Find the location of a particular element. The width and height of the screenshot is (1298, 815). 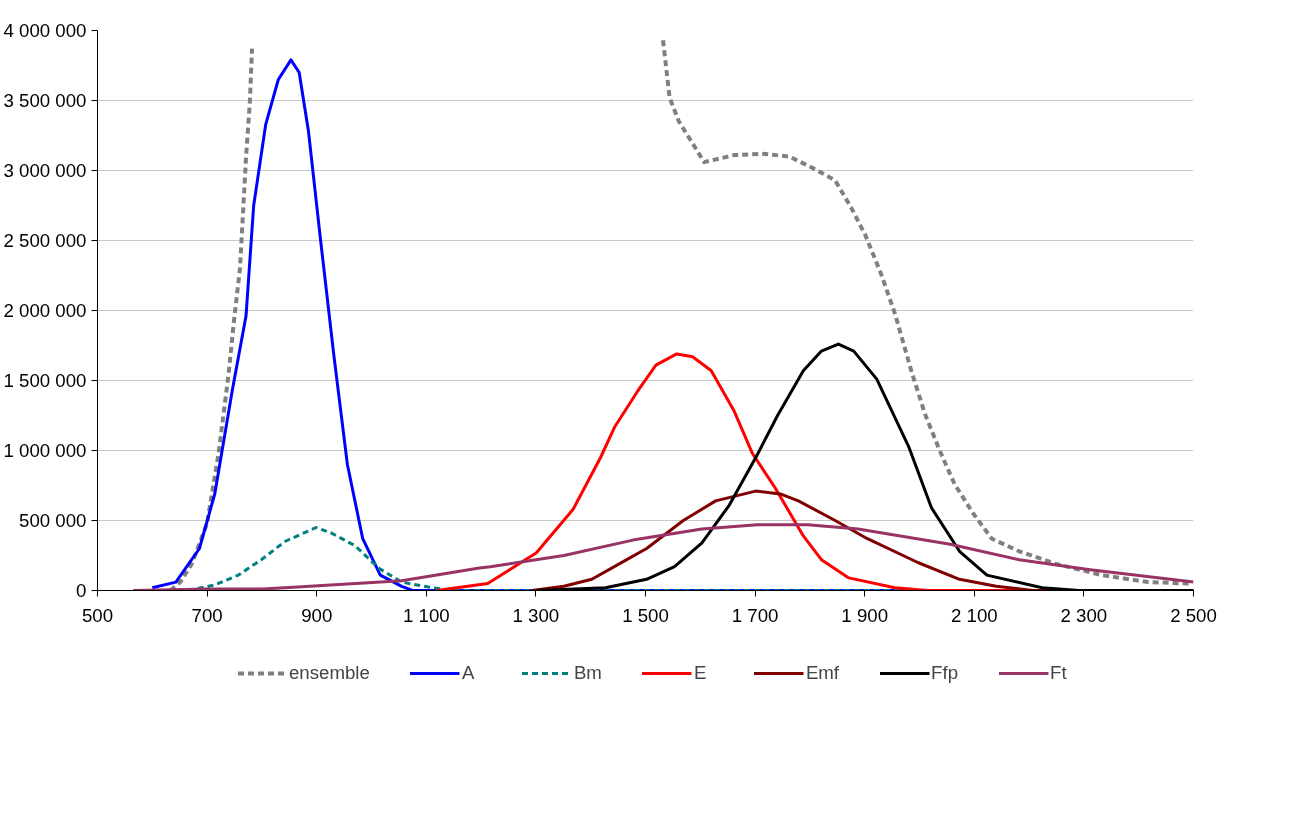

y-tick-label: 3 000 000 is located at coordinates (45, 170).